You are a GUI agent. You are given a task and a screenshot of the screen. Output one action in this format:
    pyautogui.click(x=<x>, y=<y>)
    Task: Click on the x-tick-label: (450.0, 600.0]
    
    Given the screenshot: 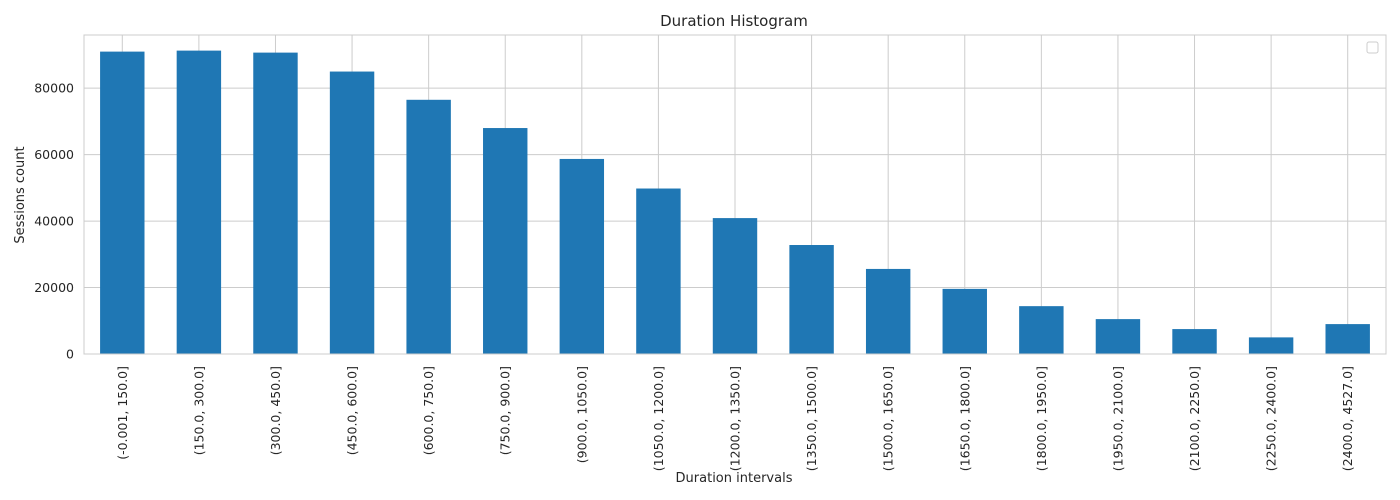 What is the action you would take?
    pyautogui.click(x=352, y=410)
    